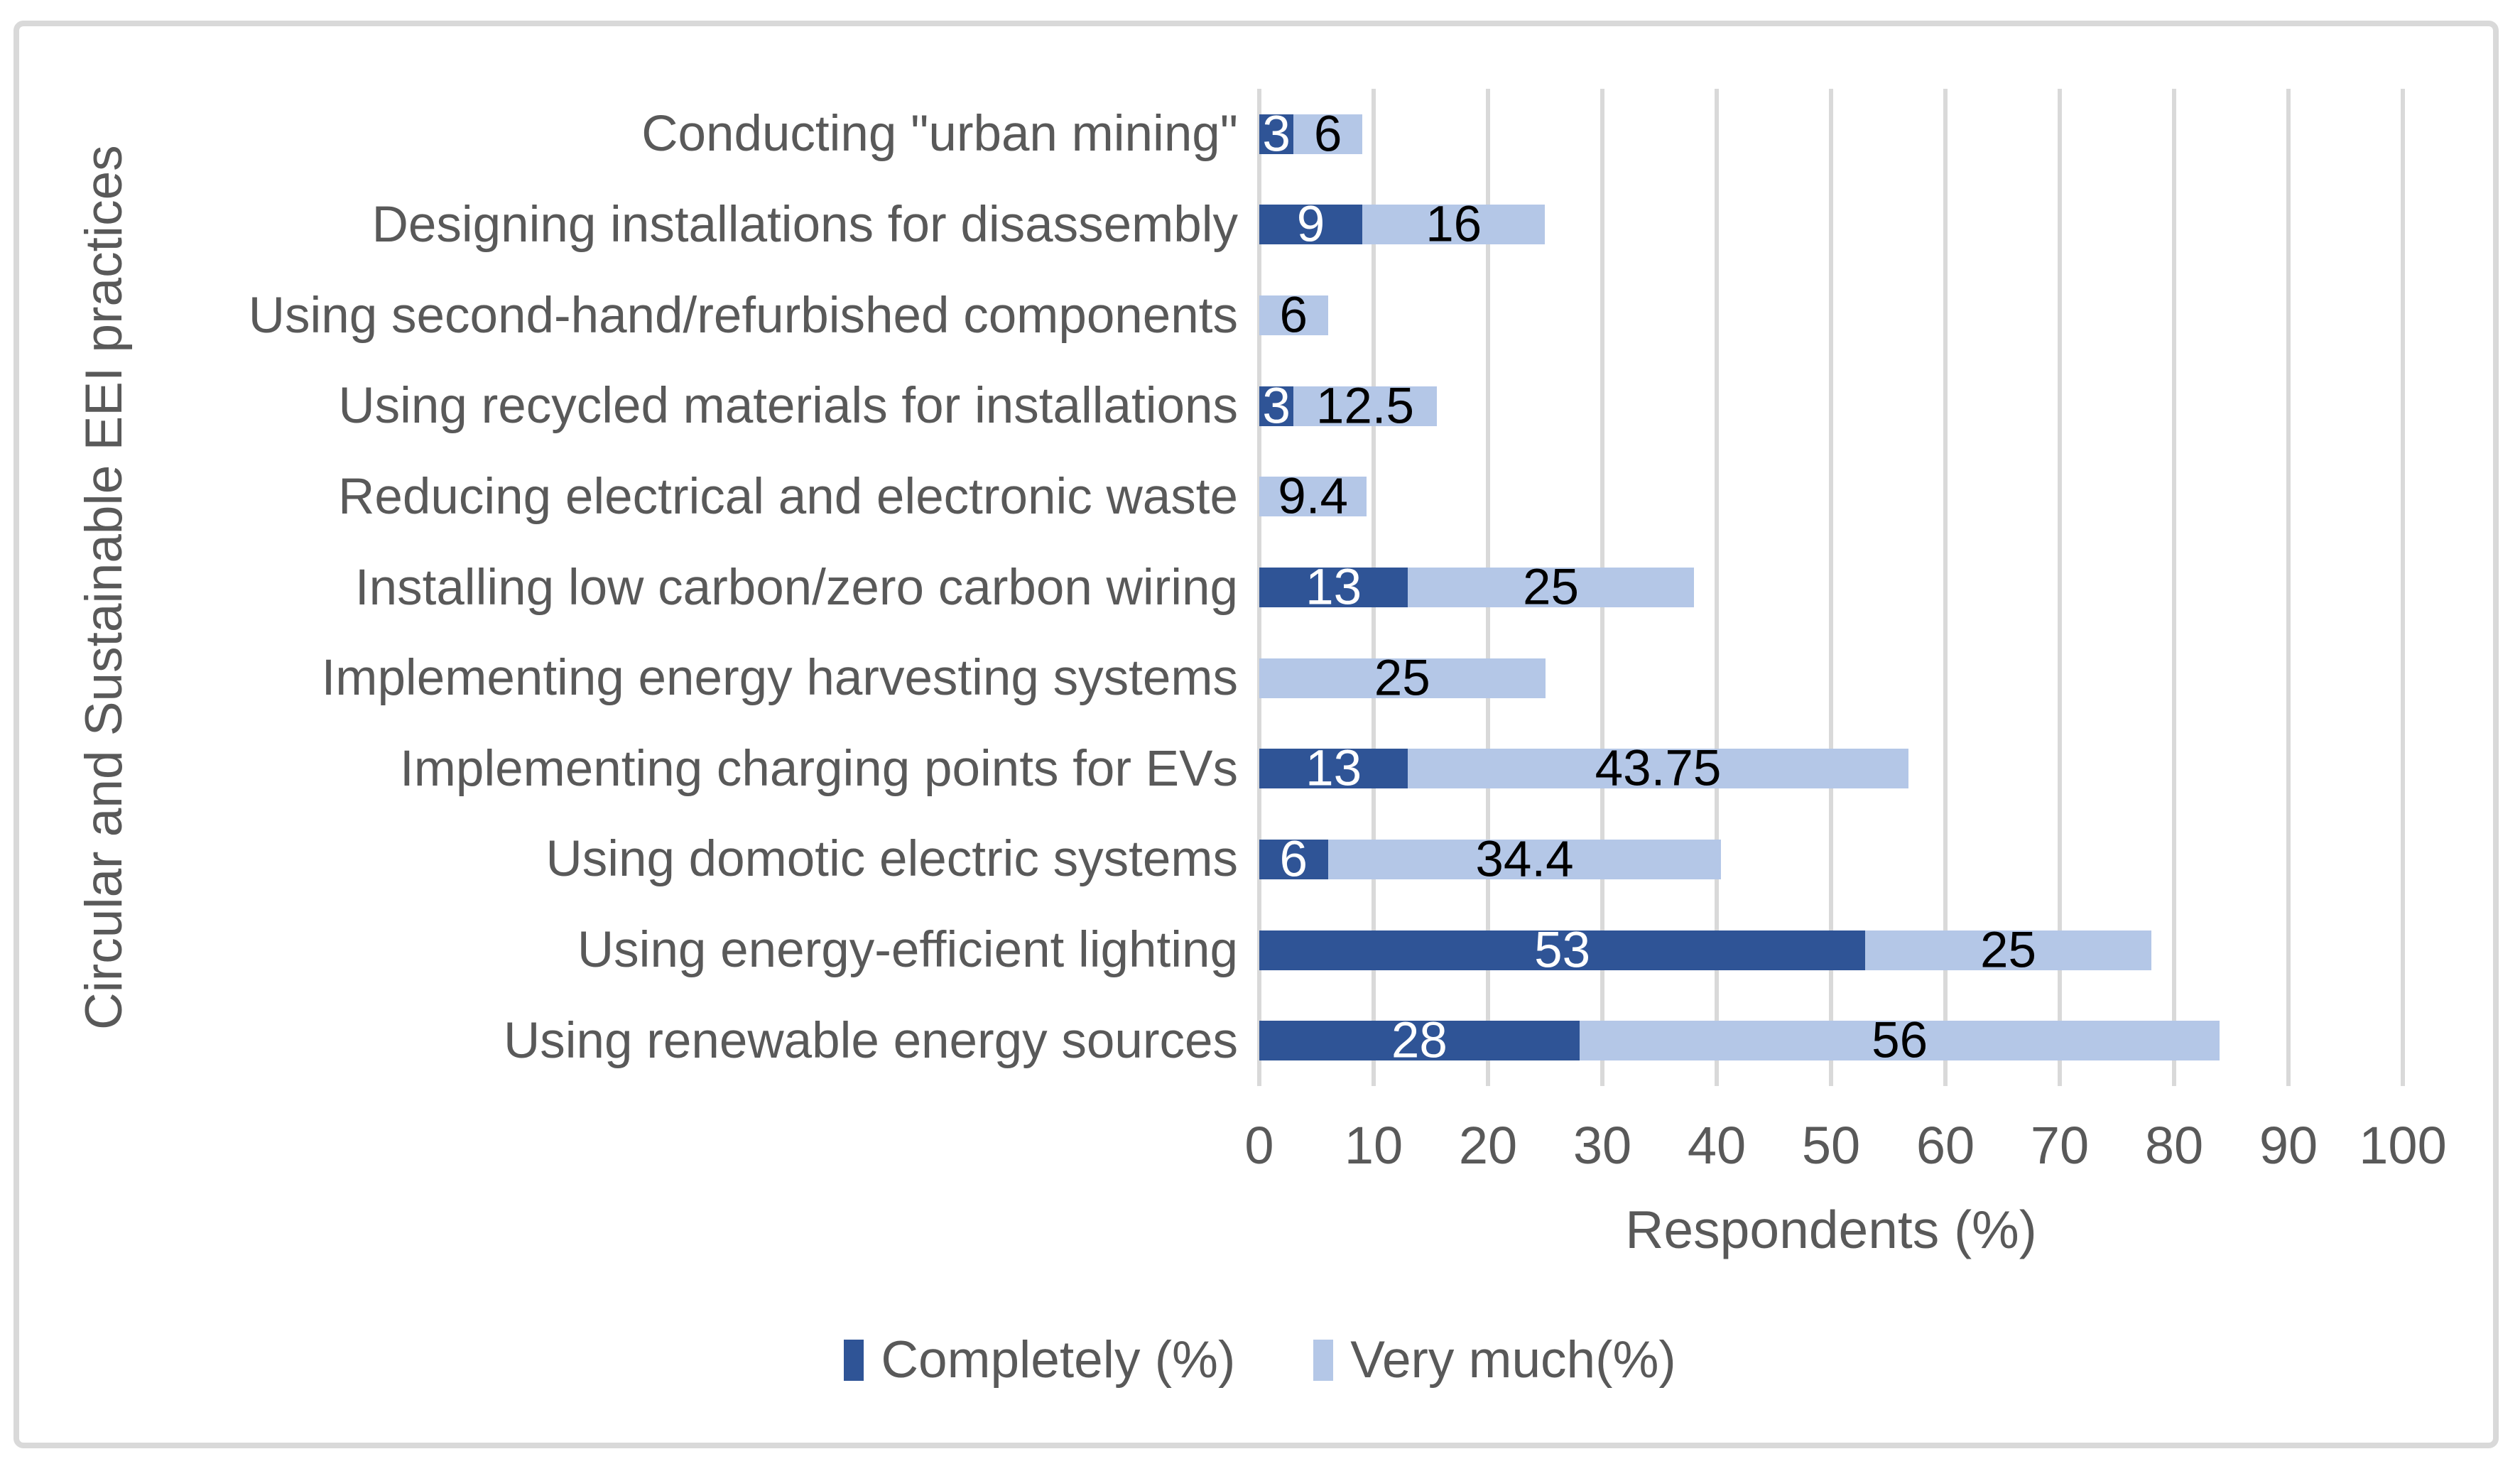  What do you see at coordinates (1259, 1145) in the screenshot?
I see `x-tick-label: 0` at bounding box center [1259, 1145].